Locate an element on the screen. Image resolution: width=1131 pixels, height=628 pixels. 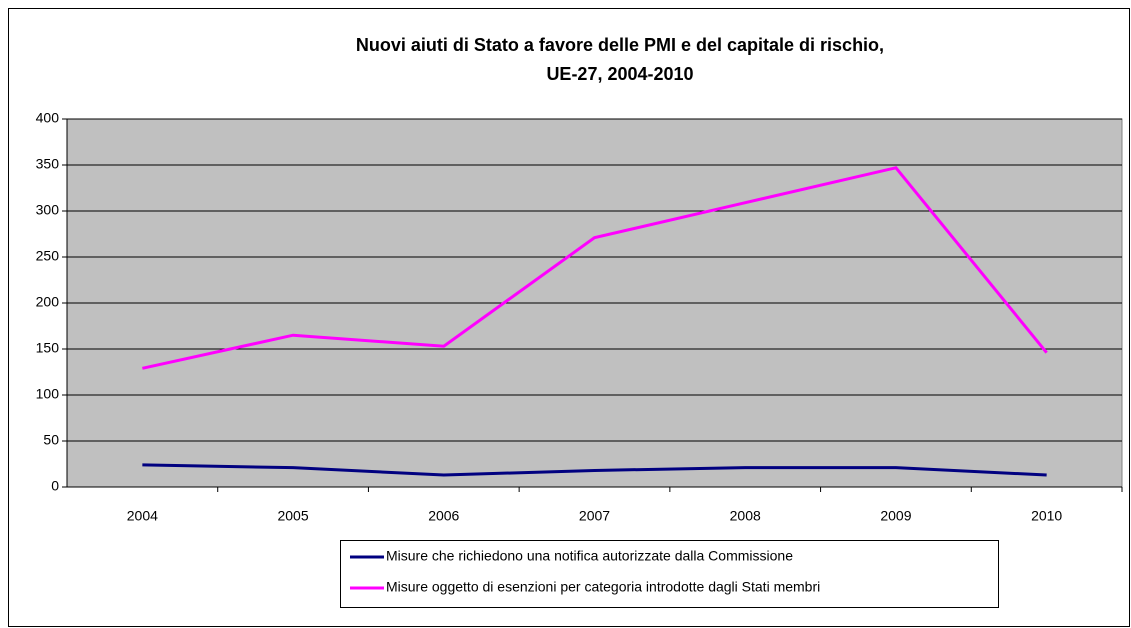
y-tick-label: 100 is located at coordinates (48, 394).